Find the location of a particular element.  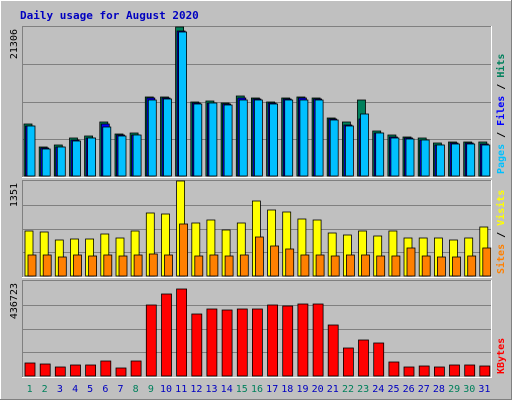

day-label: 26 is located at coordinates (409, 389).